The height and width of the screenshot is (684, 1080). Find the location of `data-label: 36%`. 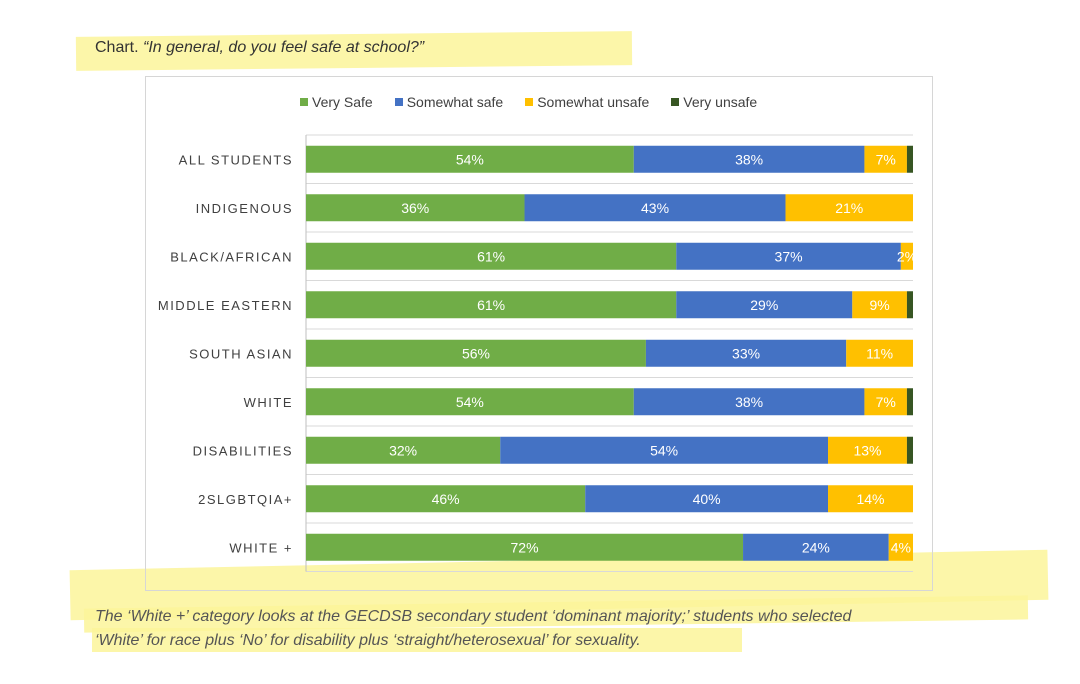

data-label: 36% is located at coordinates (415, 208).